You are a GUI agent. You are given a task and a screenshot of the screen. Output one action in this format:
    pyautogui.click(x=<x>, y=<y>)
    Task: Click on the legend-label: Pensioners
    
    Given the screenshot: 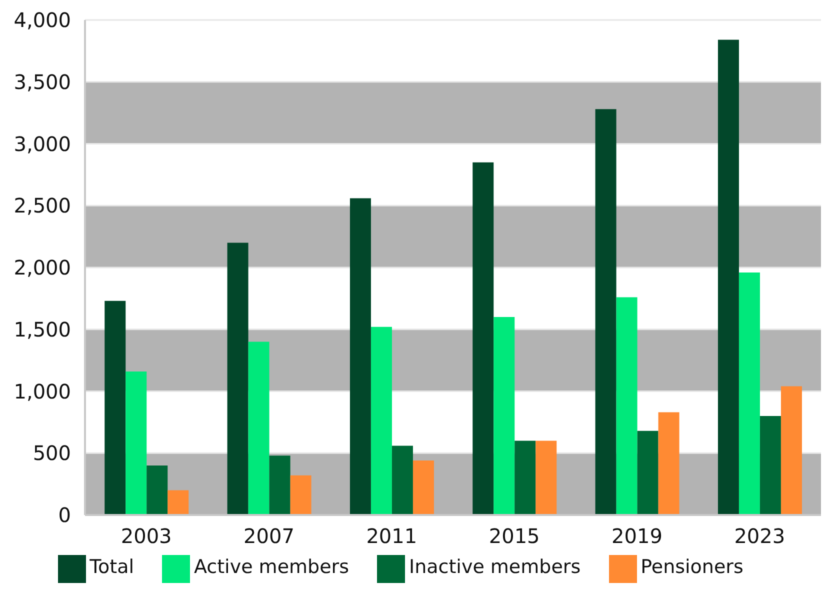 What is the action you would take?
    pyautogui.click(x=692, y=567)
    